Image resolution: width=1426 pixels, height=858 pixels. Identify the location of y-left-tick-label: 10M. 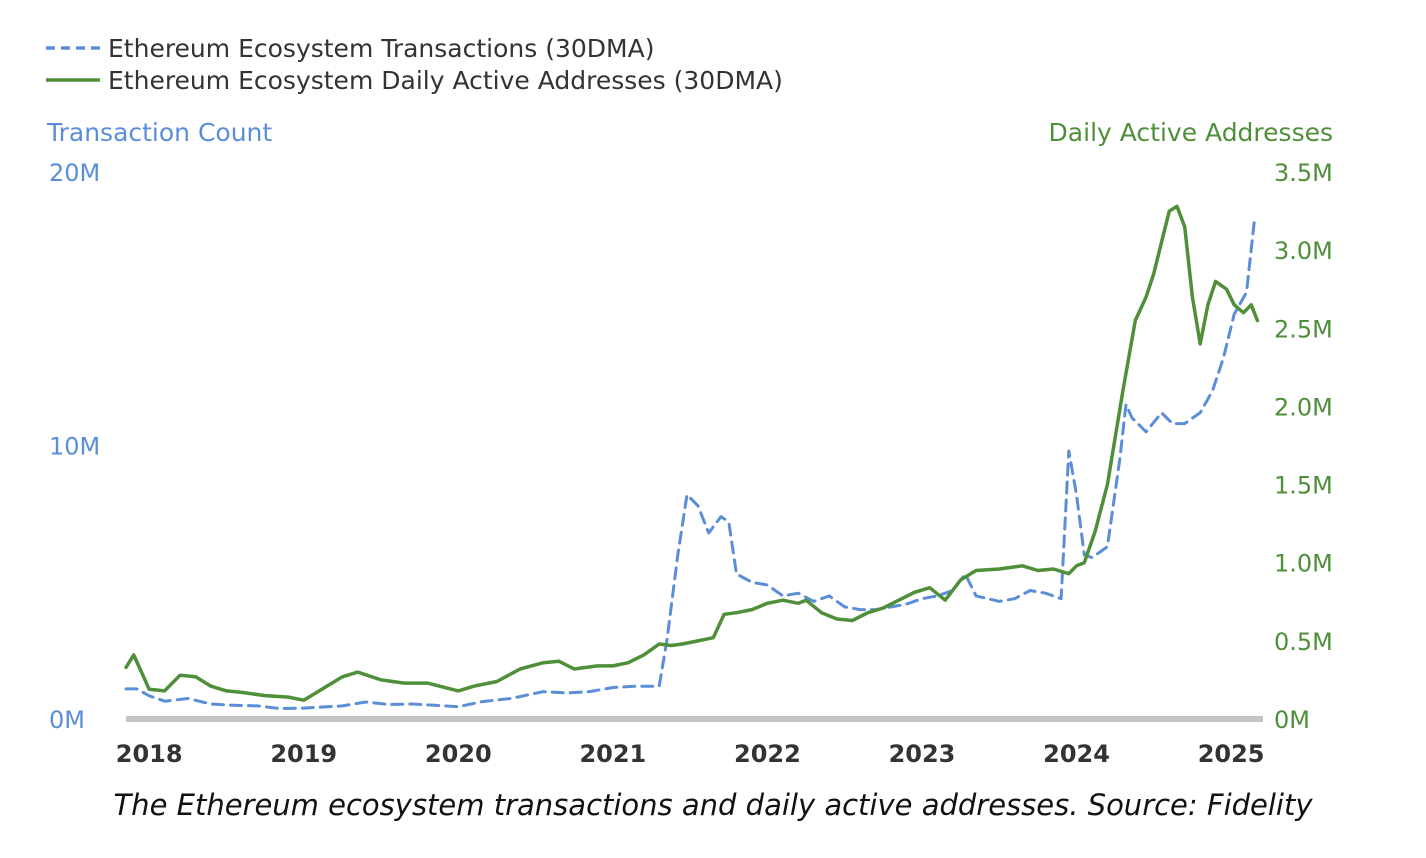
(74, 447).